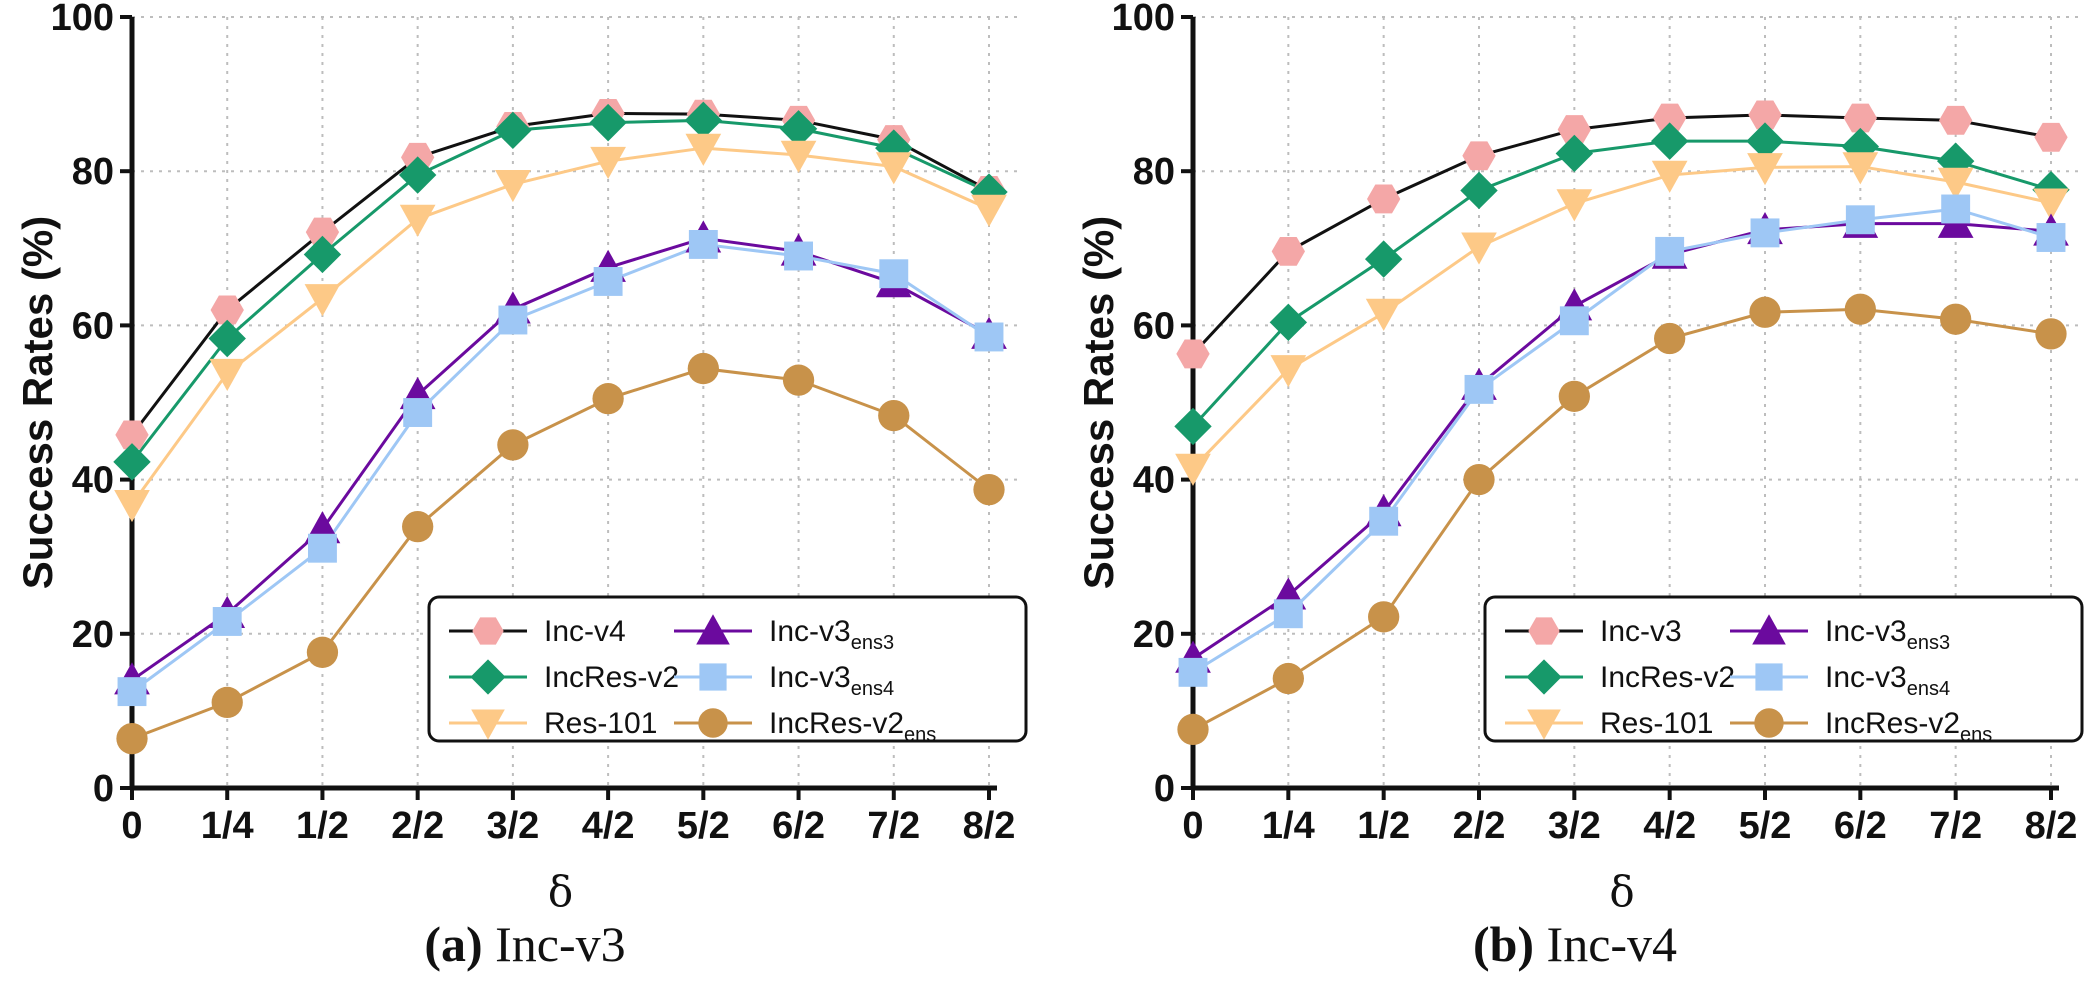 The image size is (2100, 1007). I want to click on chart0-xtick-label-8: 7/2, so click(893, 826).